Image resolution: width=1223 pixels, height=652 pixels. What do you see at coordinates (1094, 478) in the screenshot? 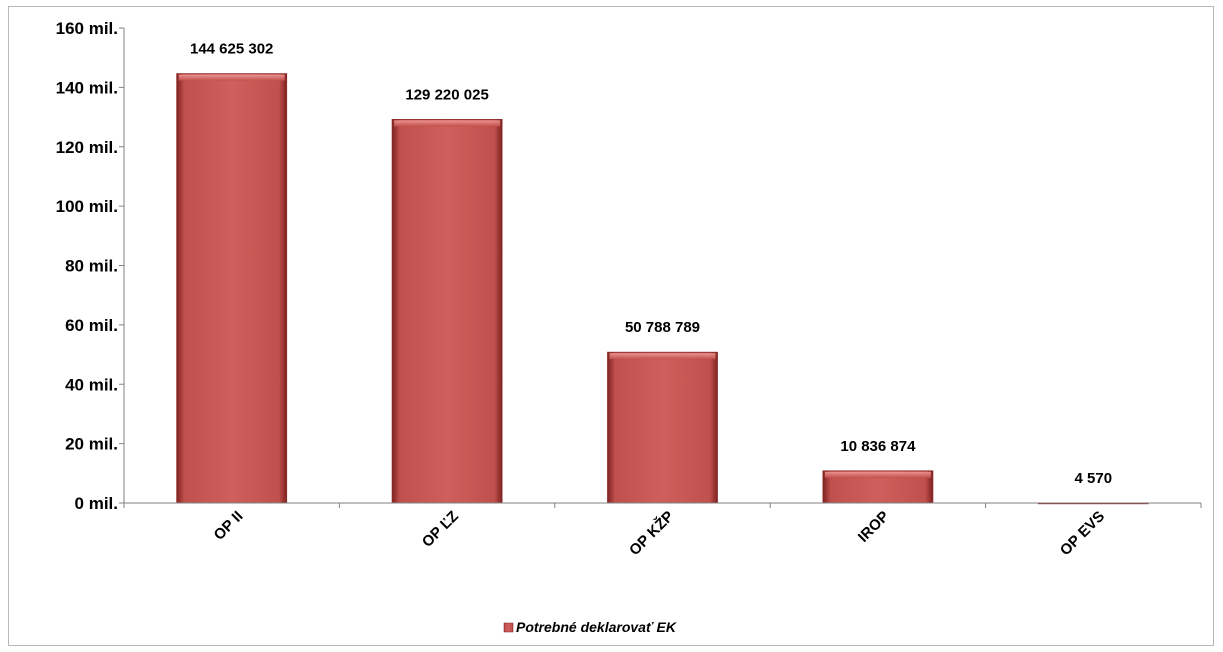
I see `data-label: 4 570` at bounding box center [1094, 478].